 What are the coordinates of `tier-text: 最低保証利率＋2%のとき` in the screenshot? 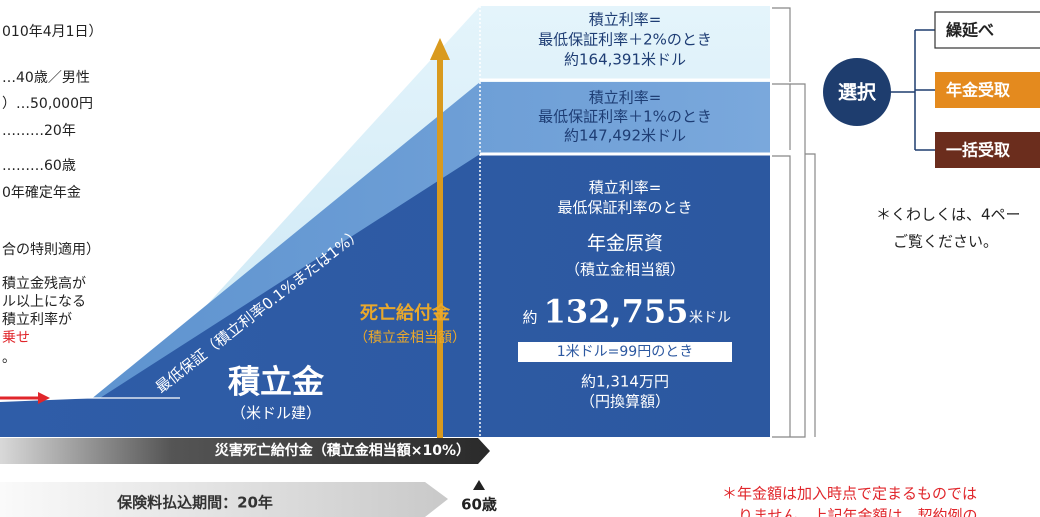 It's located at (625, 40).